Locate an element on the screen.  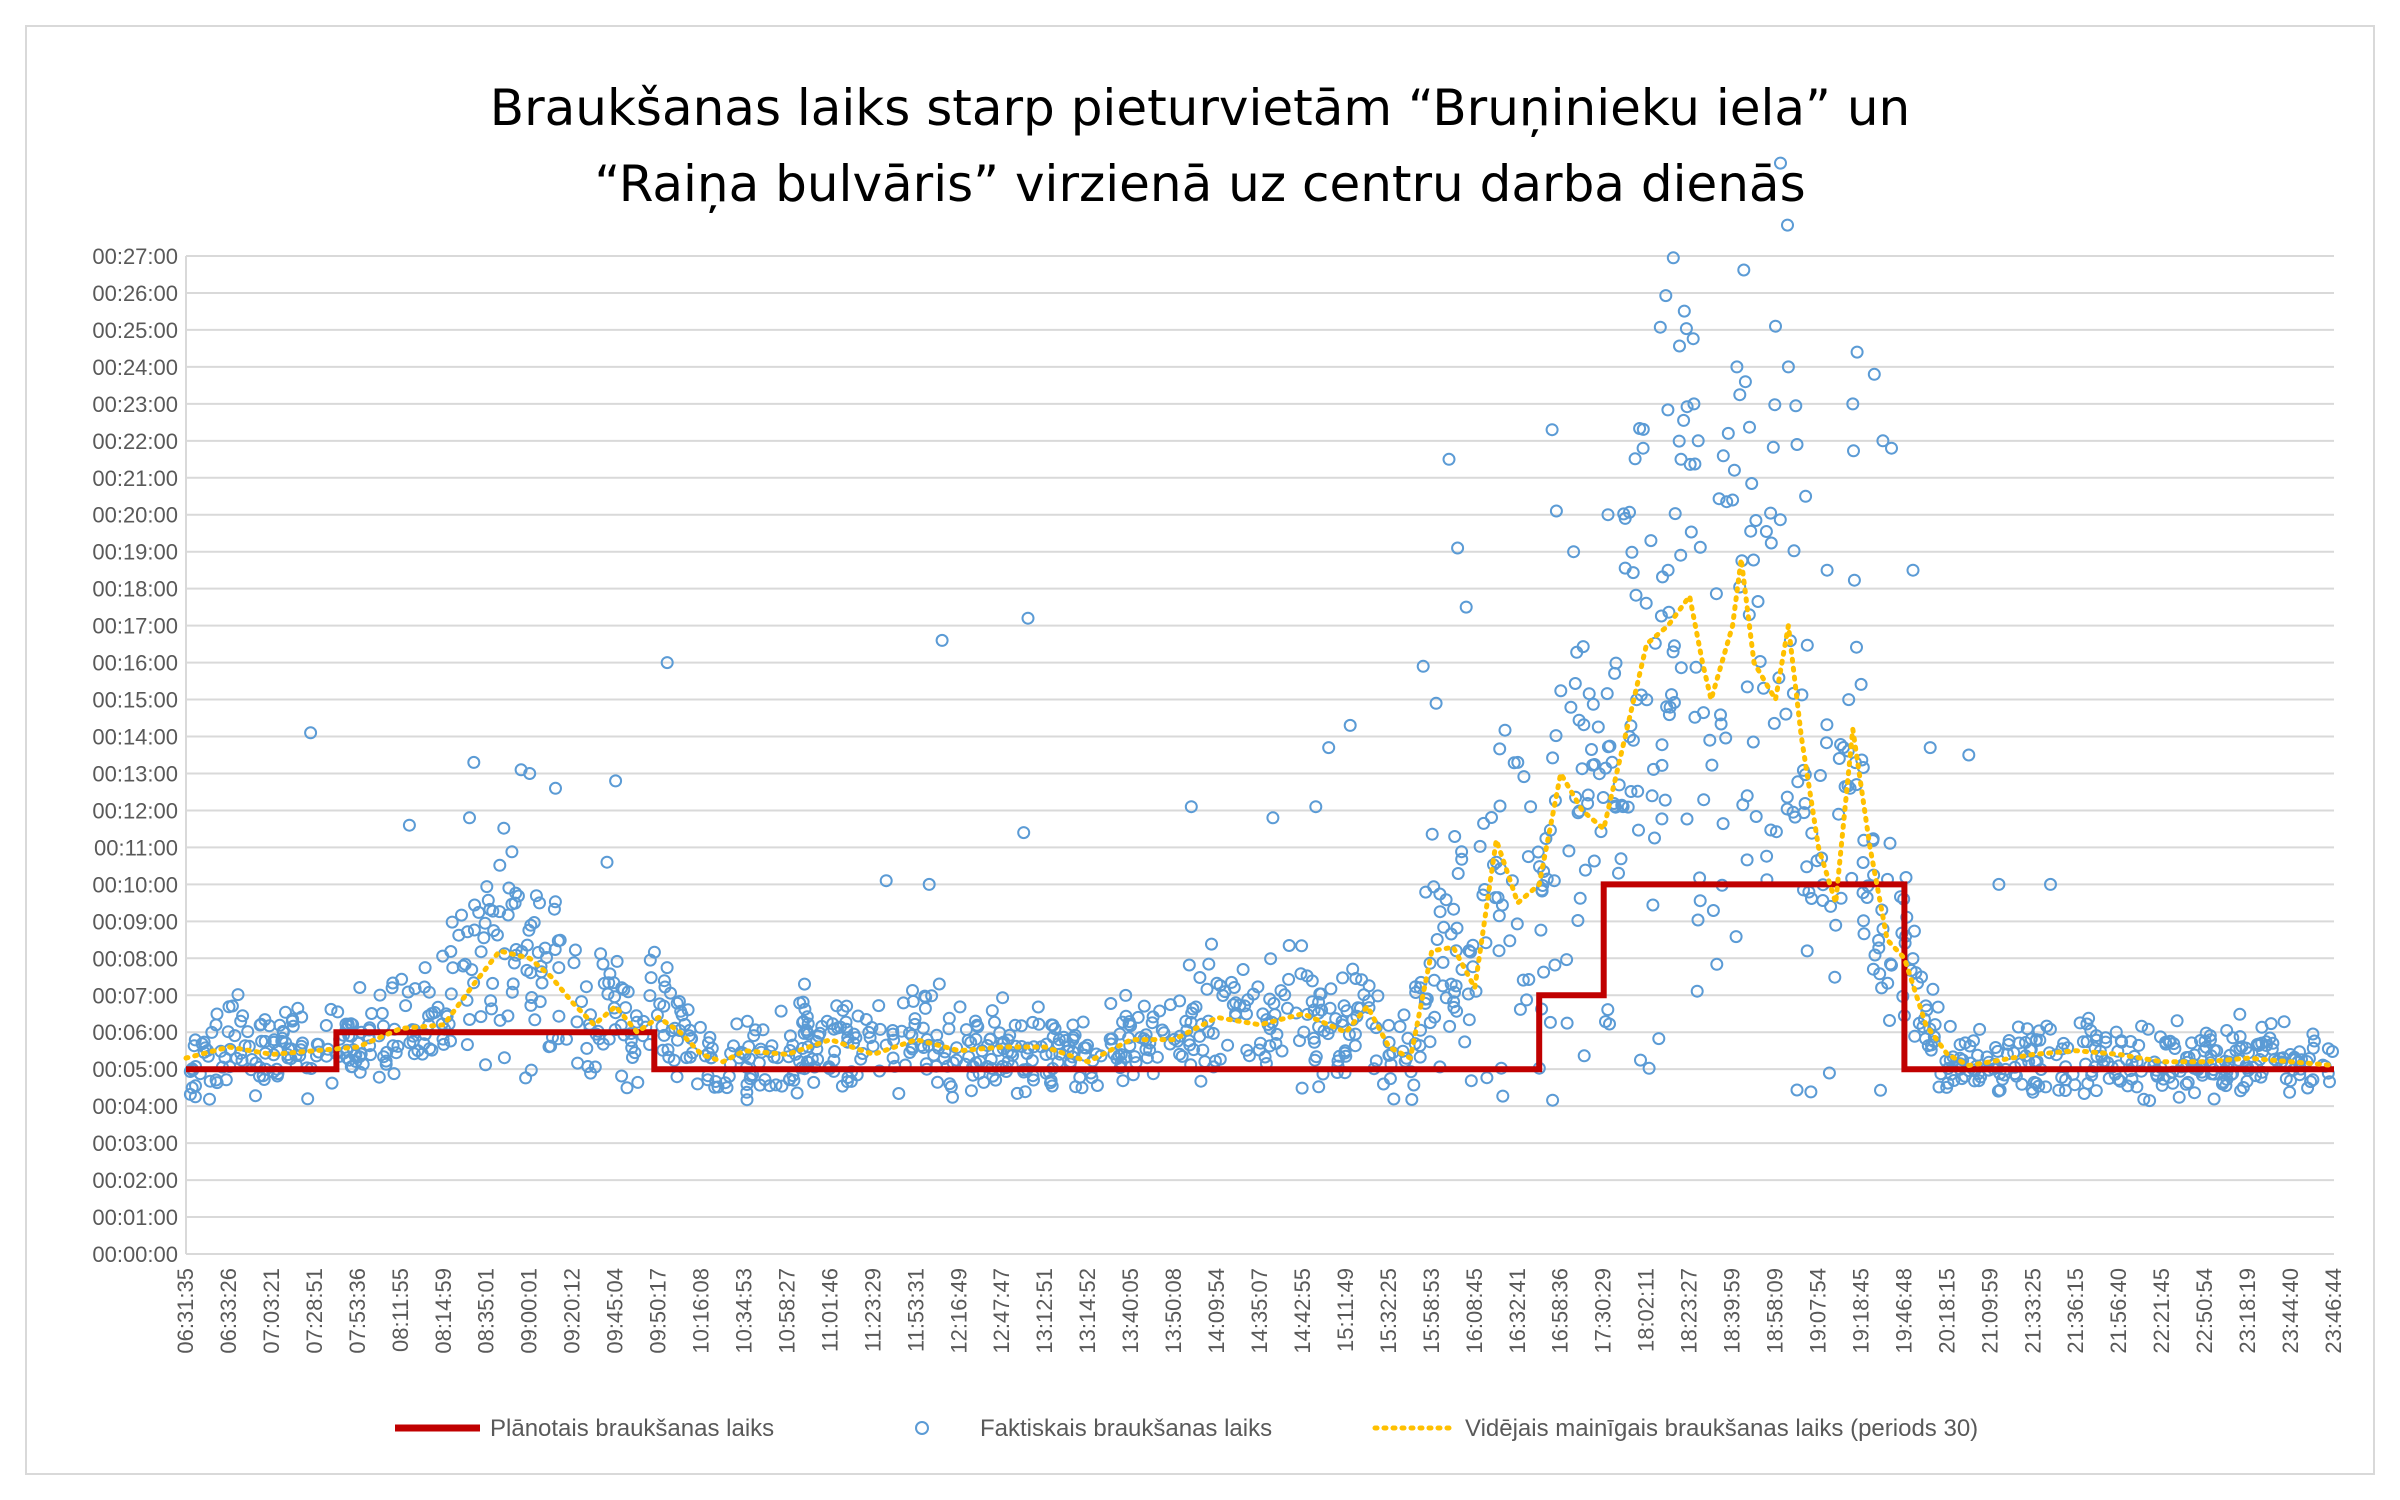
y-tick-label: 00:22:00 is located at coordinates (135, 441).